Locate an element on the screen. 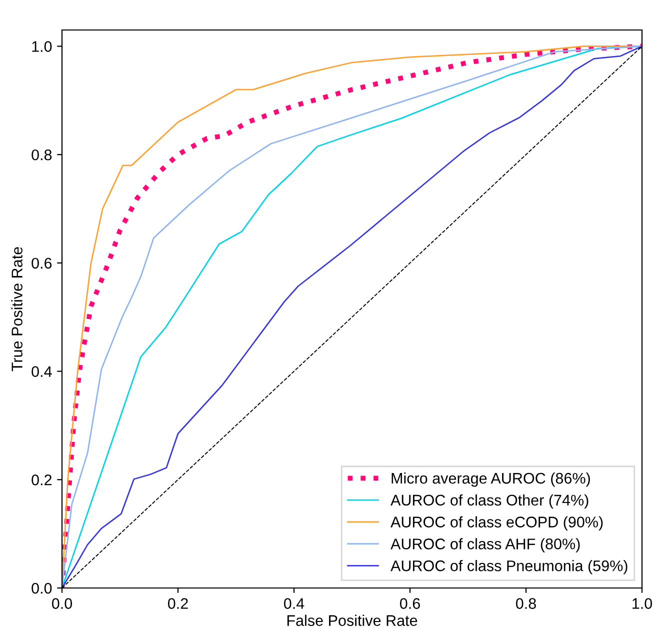 The height and width of the screenshot is (636, 660). y-tick-label: 0.4 is located at coordinates (42, 371).